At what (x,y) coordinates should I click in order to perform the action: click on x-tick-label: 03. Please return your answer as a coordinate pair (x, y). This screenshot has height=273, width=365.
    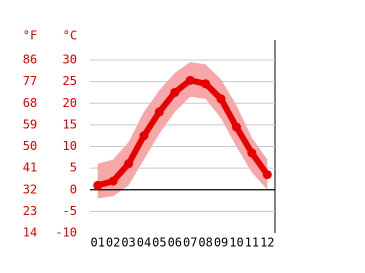
    Looking at the image, I should click on (128, 243).